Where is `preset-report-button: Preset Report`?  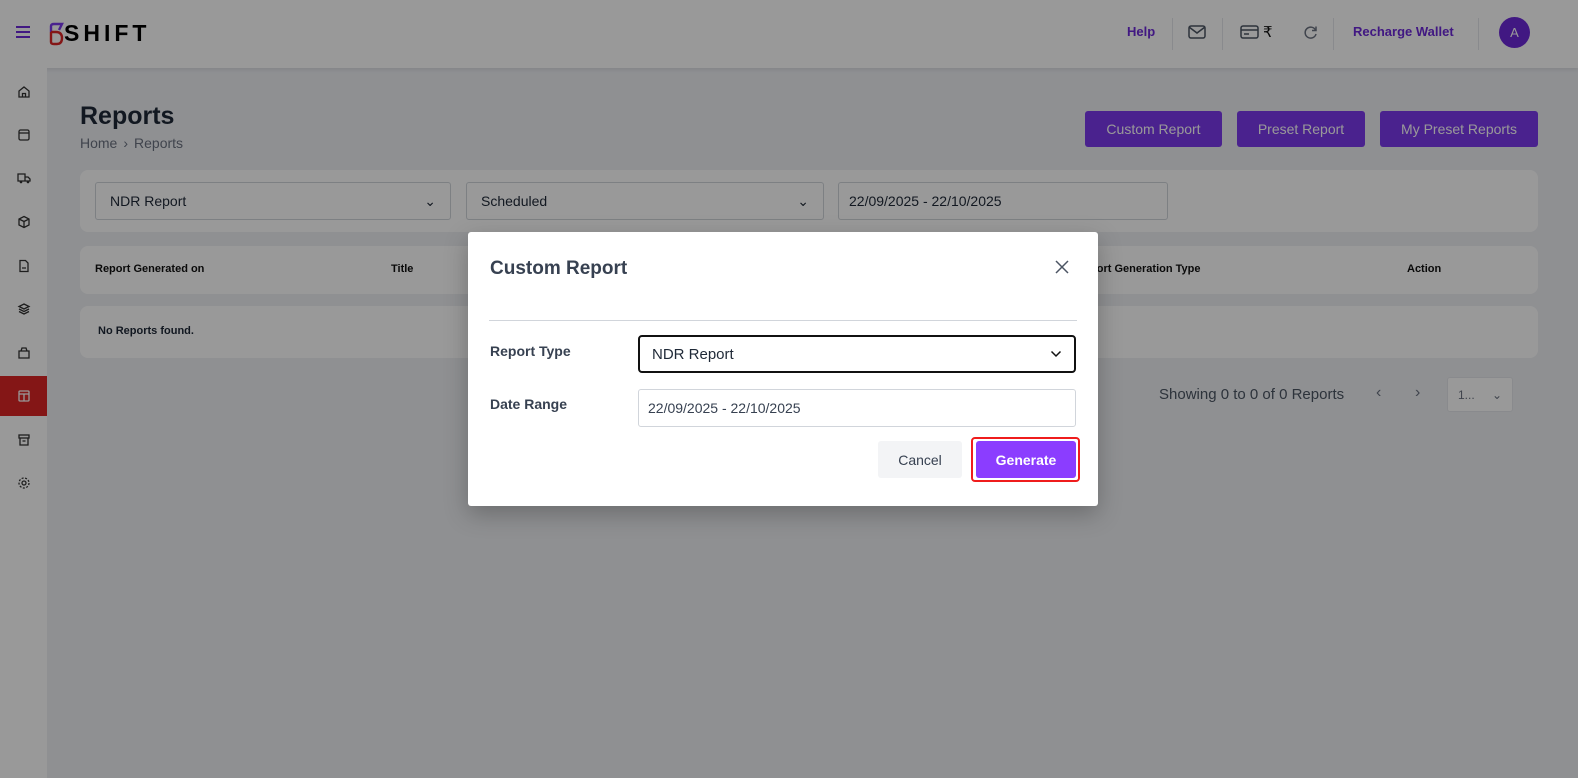 preset-report-button: Preset Report is located at coordinates (1301, 129).